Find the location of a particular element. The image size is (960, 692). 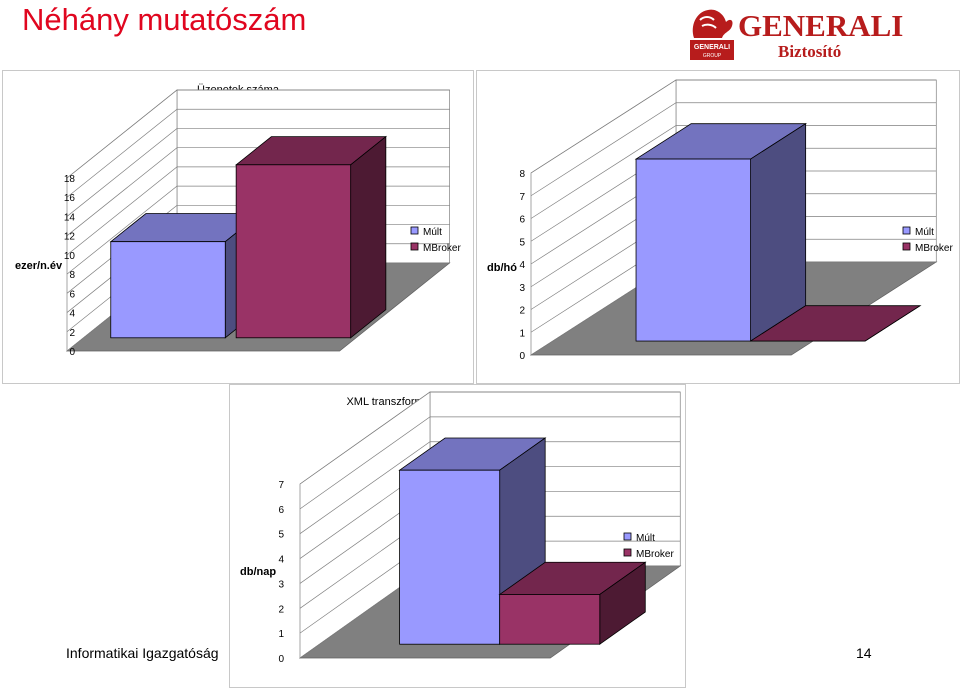

y-tick-label: 14 is located at coordinates (70, 217).